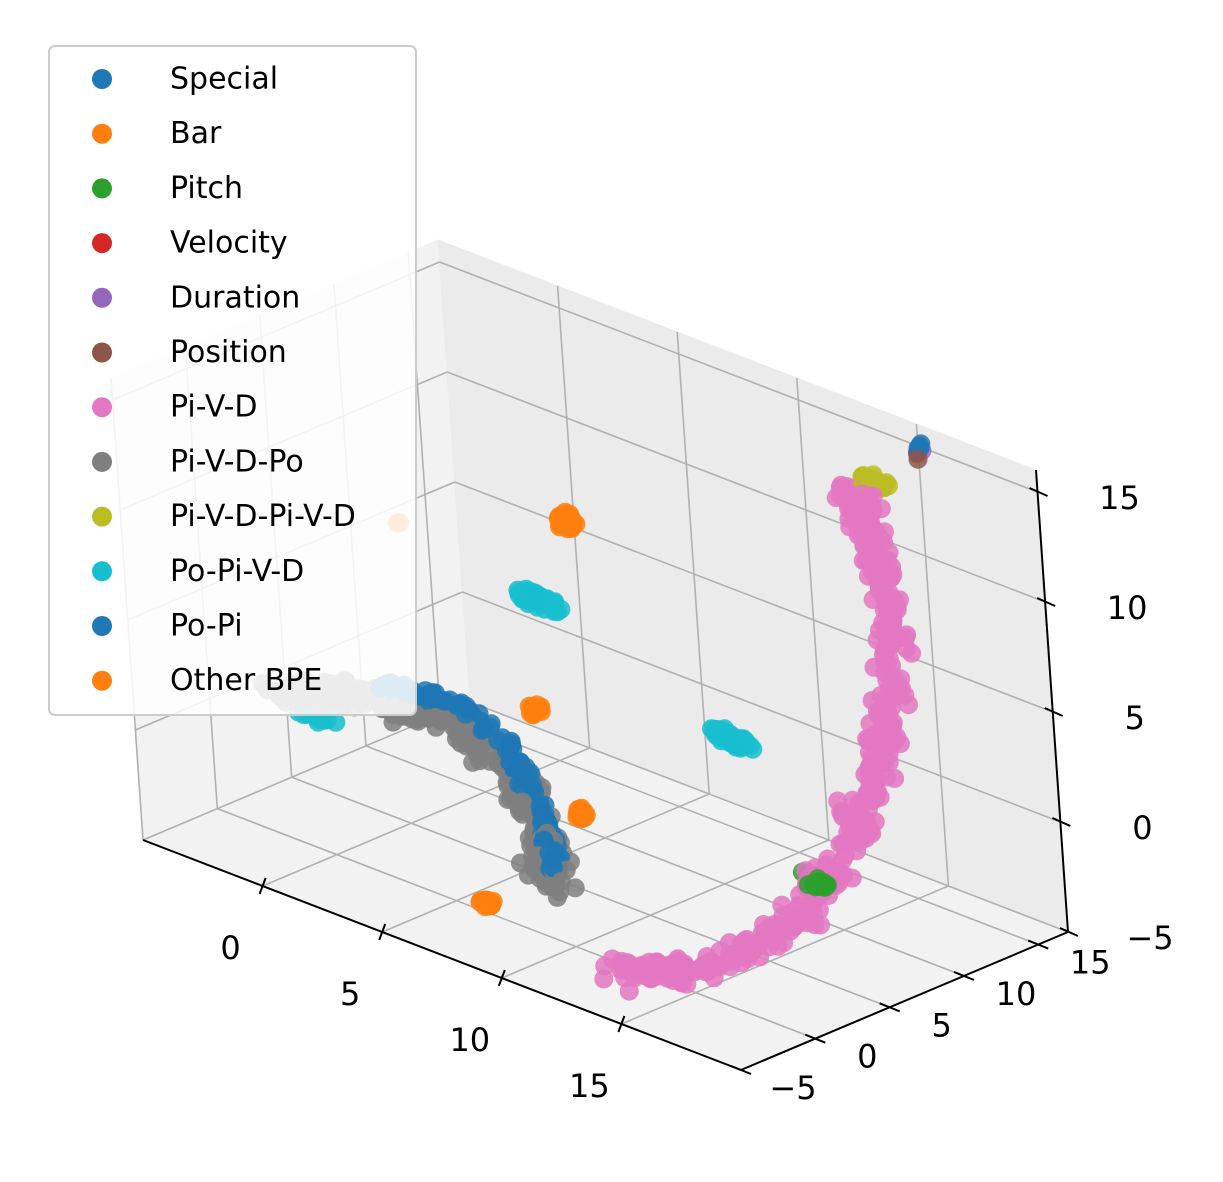  Describe the element at coordinates (229, 243) in the screenshot. I see `legend-label: Velocity` at that location.